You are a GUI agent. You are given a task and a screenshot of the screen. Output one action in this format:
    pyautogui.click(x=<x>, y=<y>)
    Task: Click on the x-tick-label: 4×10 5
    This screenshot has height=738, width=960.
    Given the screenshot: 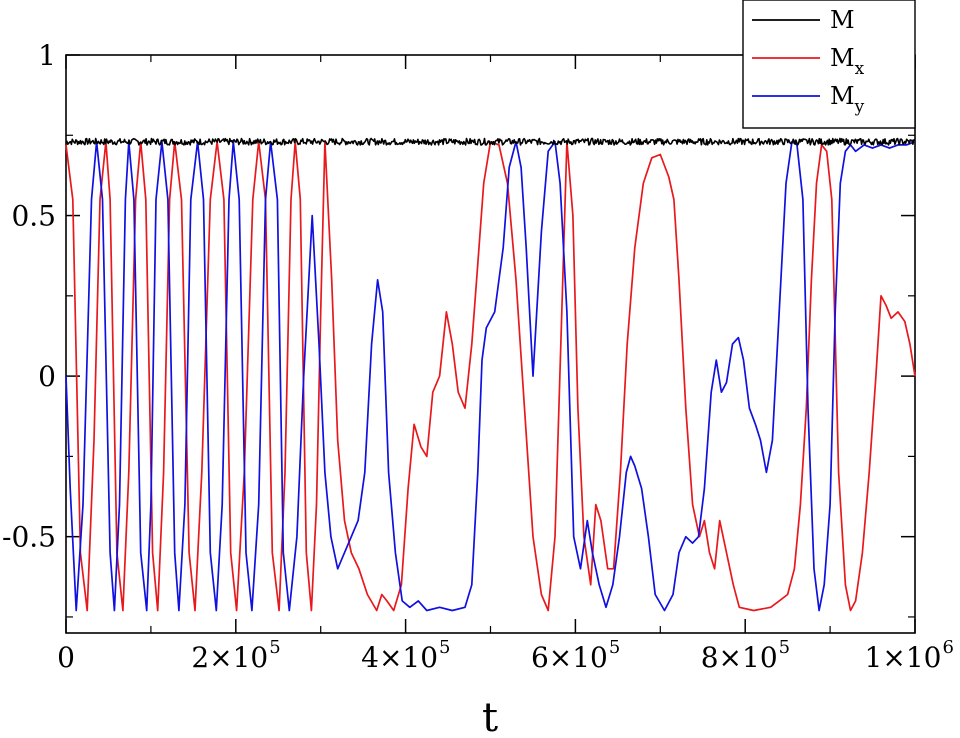 What is the action you would take?
    pyautogui.click(x=405, y=655)
    